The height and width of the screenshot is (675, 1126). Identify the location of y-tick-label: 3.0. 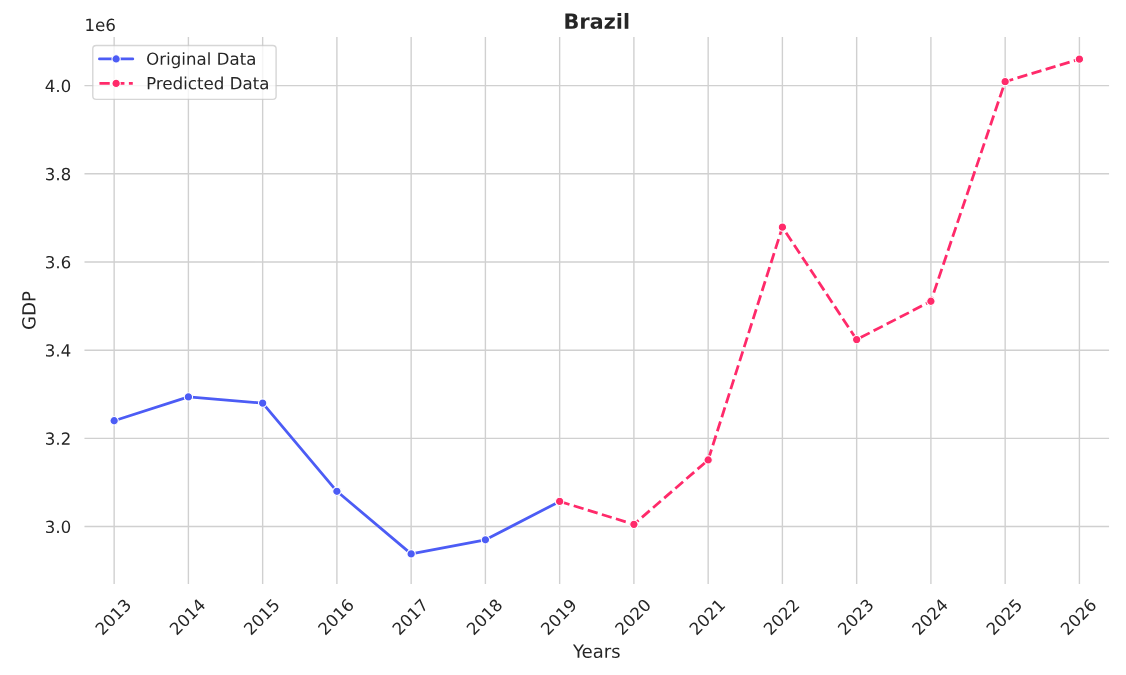
(58, 527).